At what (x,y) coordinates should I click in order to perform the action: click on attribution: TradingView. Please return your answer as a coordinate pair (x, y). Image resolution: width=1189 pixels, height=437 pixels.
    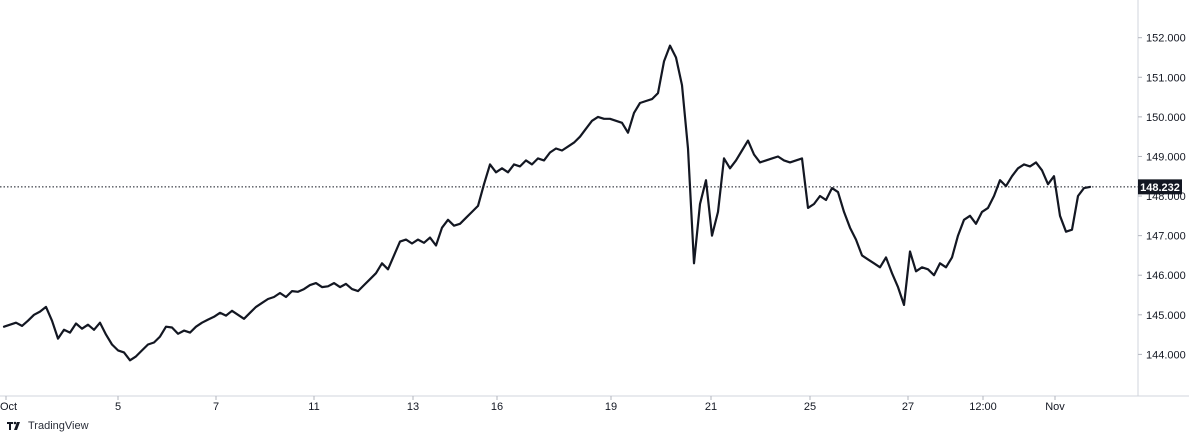
    Looking at the image, I should click on (47, 426).